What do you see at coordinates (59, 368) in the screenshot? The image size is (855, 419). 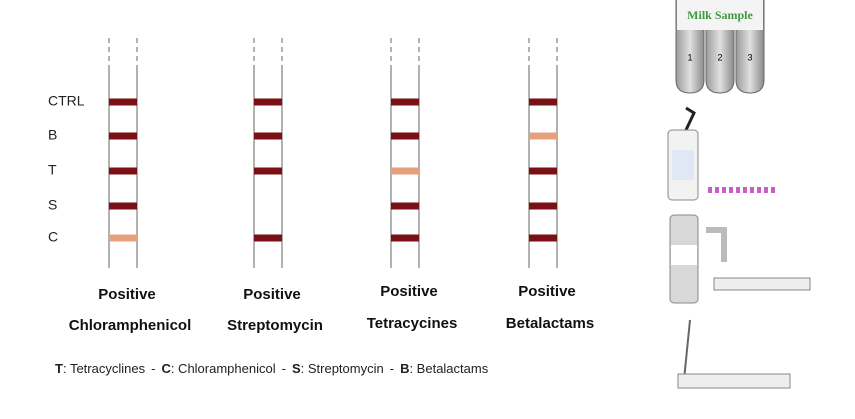 I see `legend-key: T` at bounding box center [59, 368].